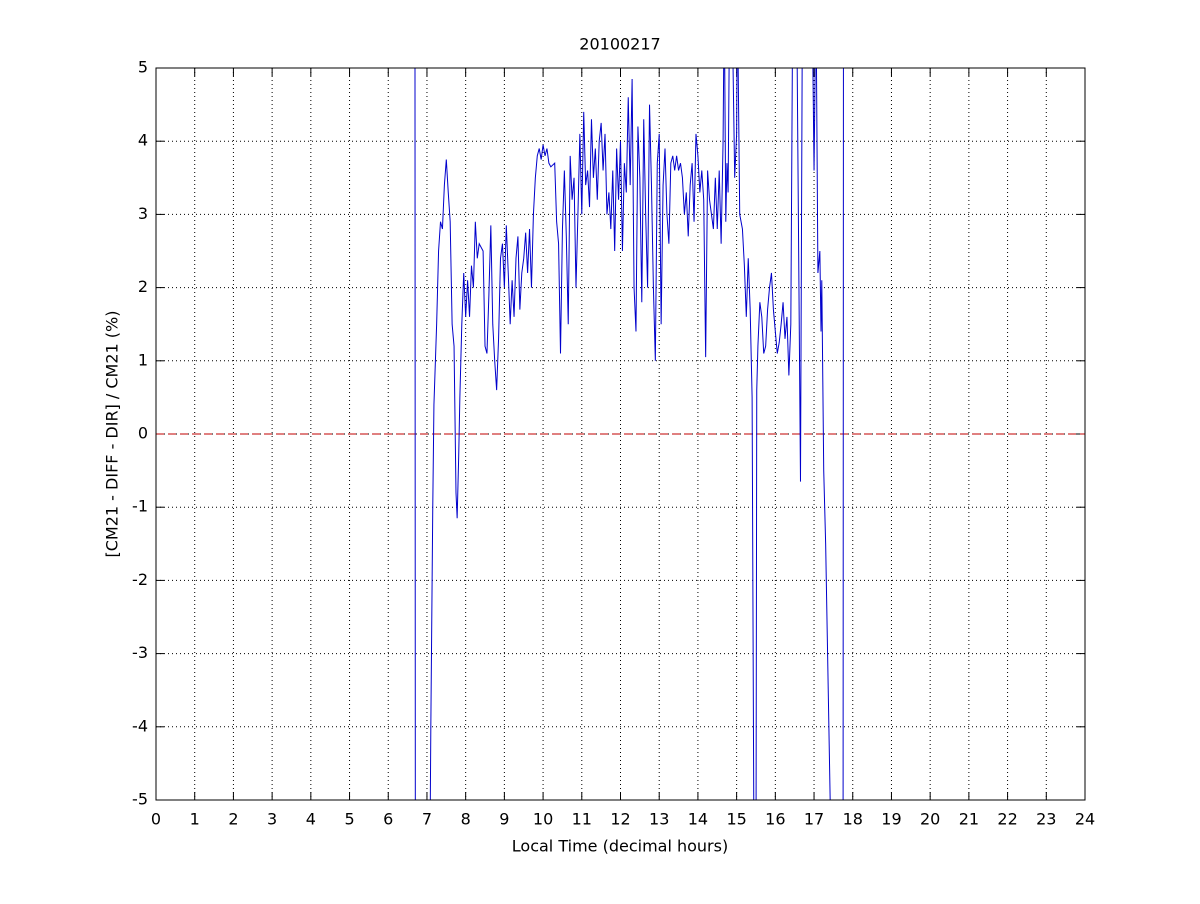  I want to click on x-tick-label: 9, so click(504, 819).